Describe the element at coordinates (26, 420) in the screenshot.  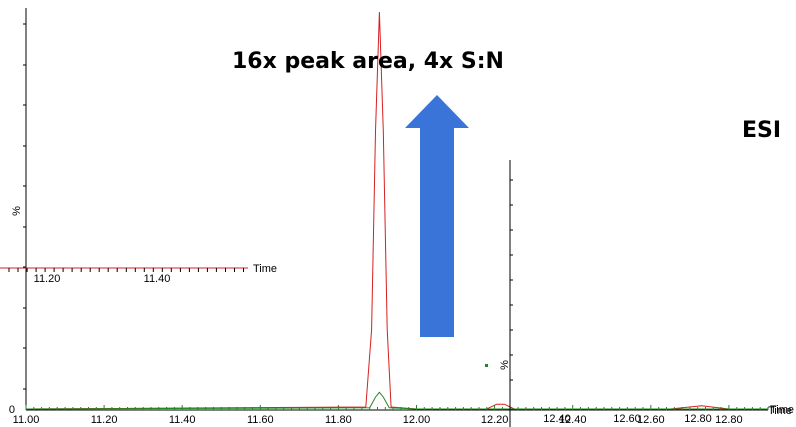
I see `main-x-tick-label: 11.00` at that location.